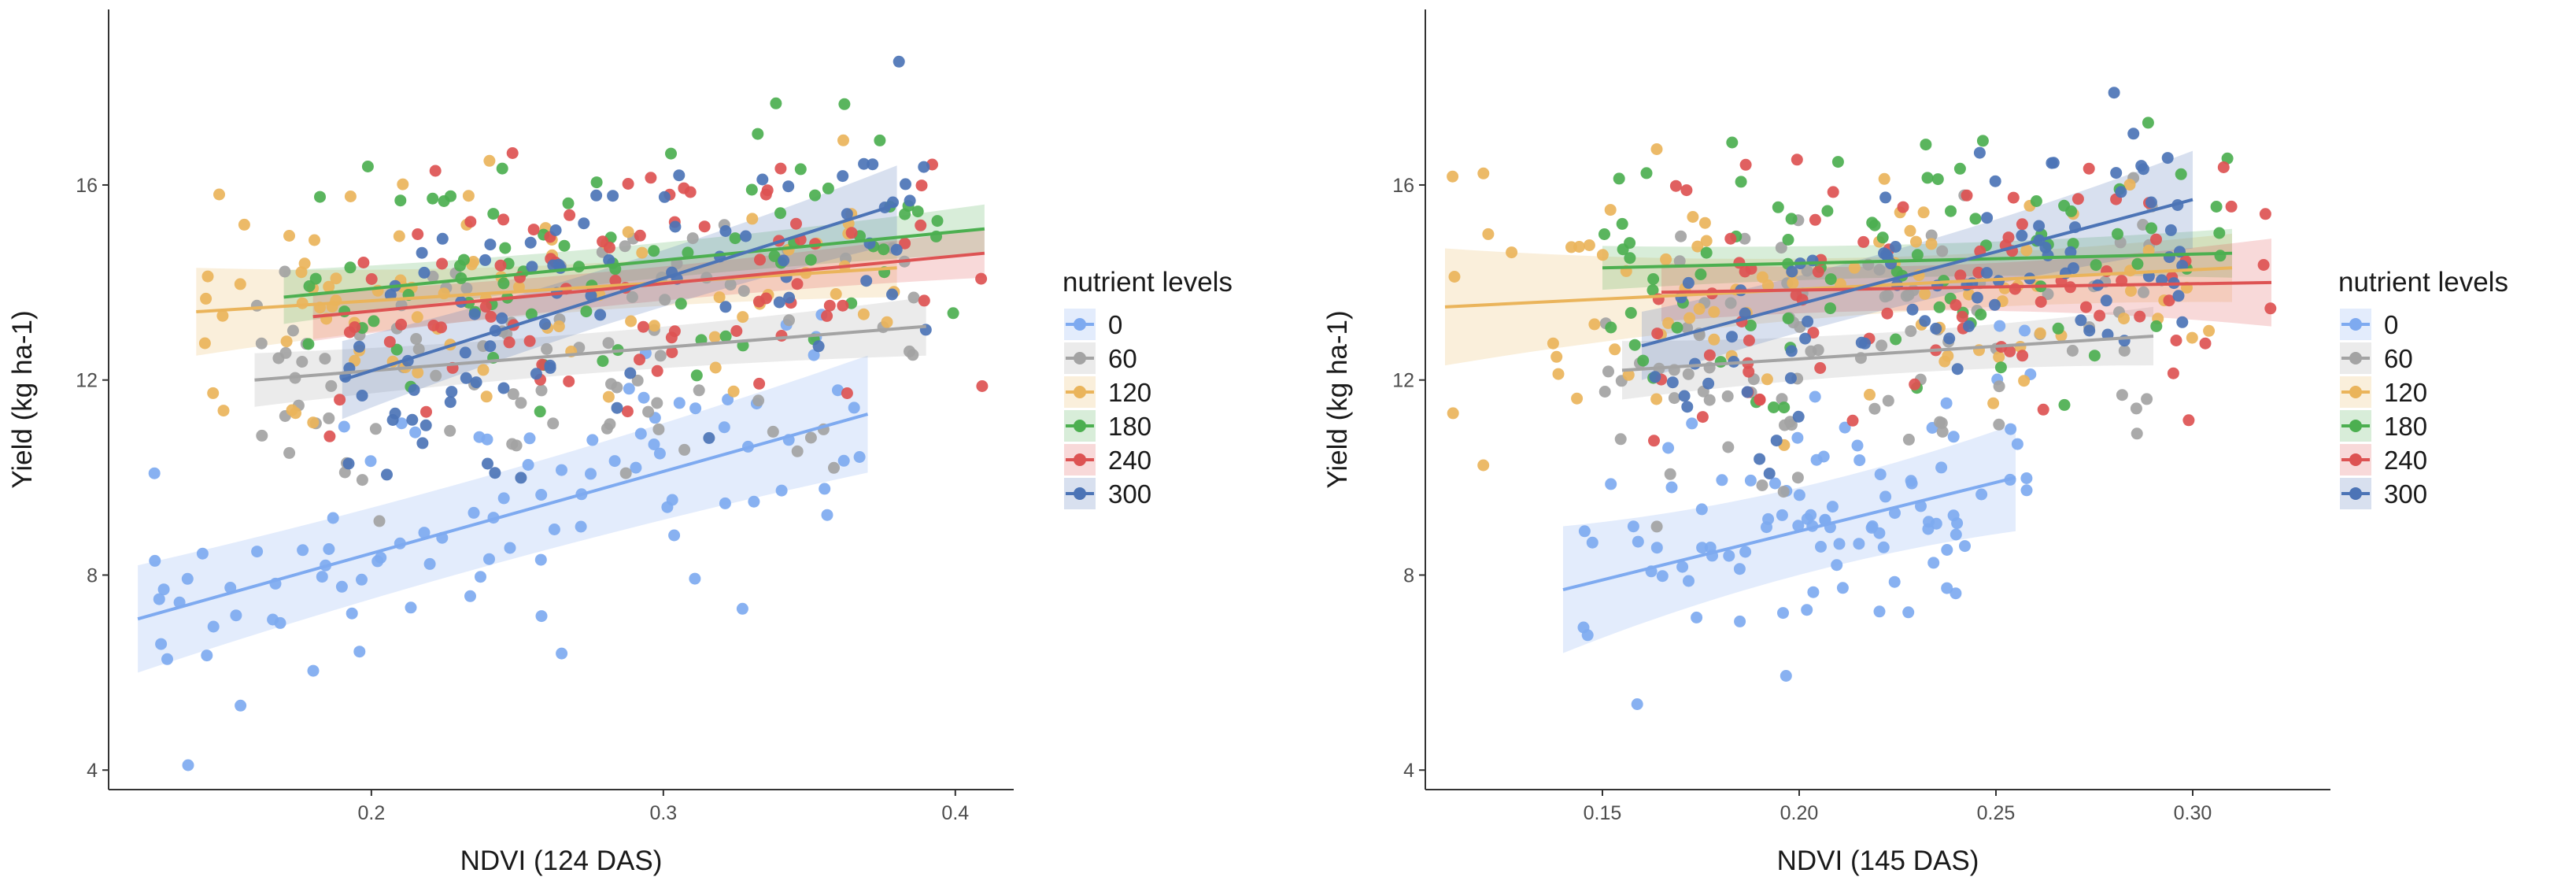  Describe the element at coordinates (2405, 392) in the screenshot. I see `legend-label-120: 120` at that location.